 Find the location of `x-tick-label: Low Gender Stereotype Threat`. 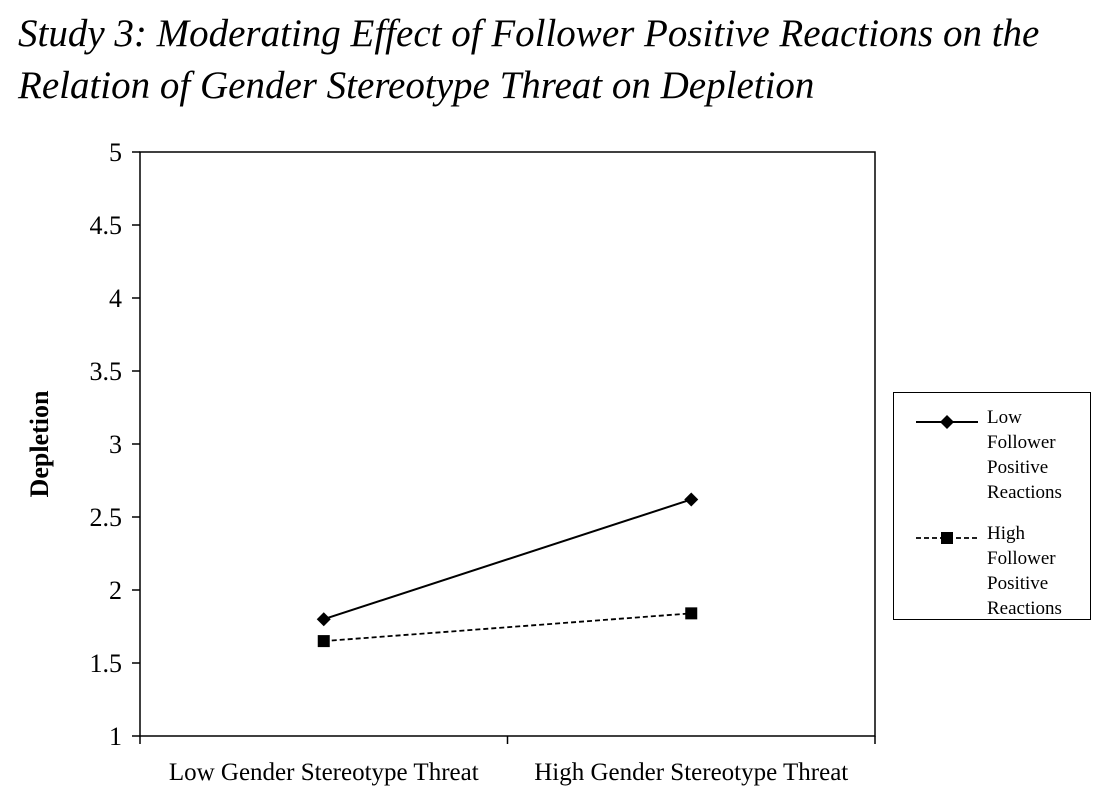

x-tick-label: Low Gender Stereotype Threat is located at coordinates (324, 772).